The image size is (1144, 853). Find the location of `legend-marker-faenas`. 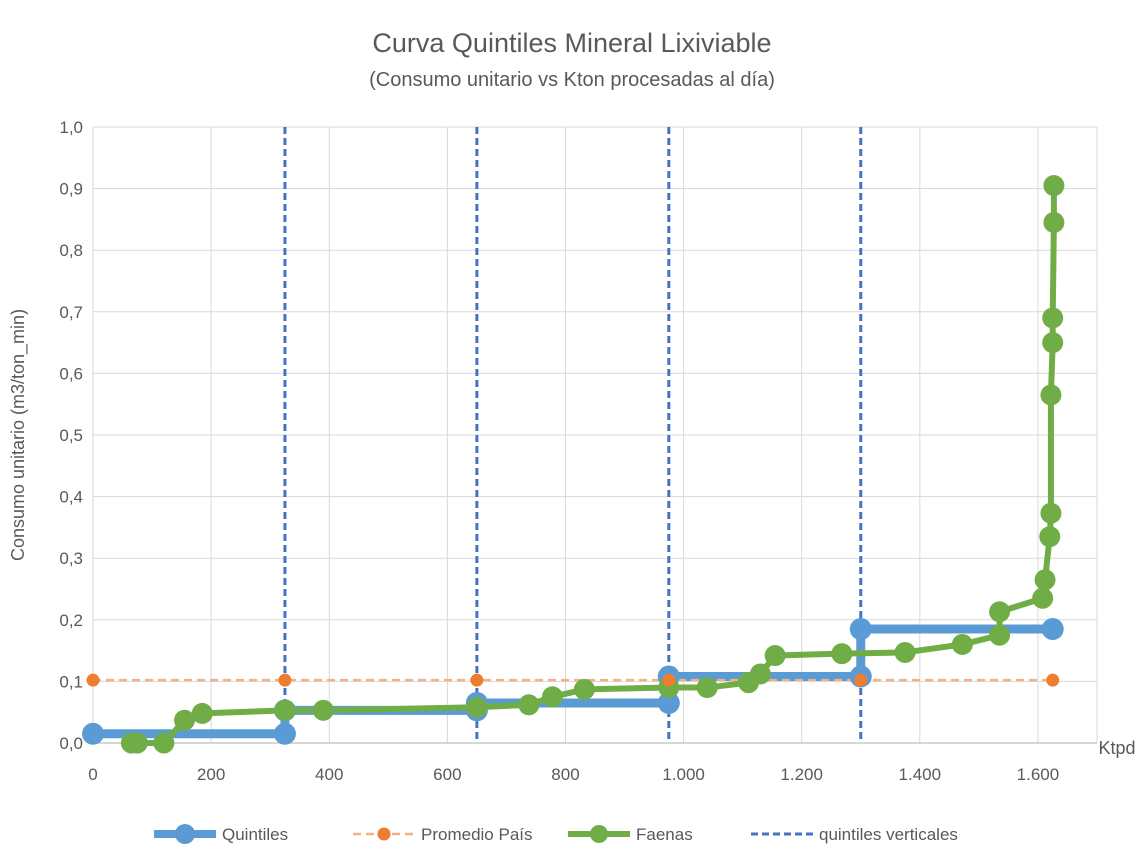

legend-marker-faenas is located at coordinates (599, 834).